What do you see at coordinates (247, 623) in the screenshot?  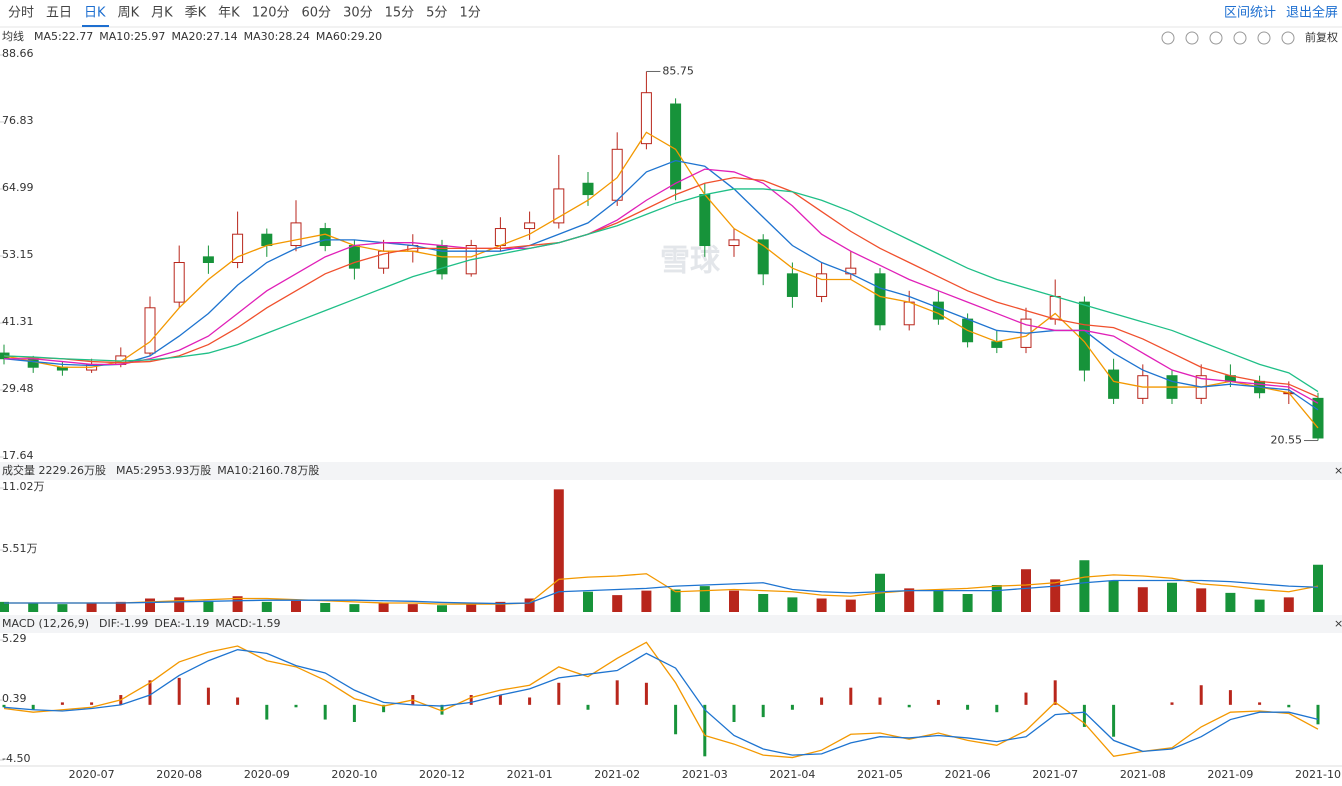 I see `legend-entry: MACD:-1.59` at bounding box center [247, 623].